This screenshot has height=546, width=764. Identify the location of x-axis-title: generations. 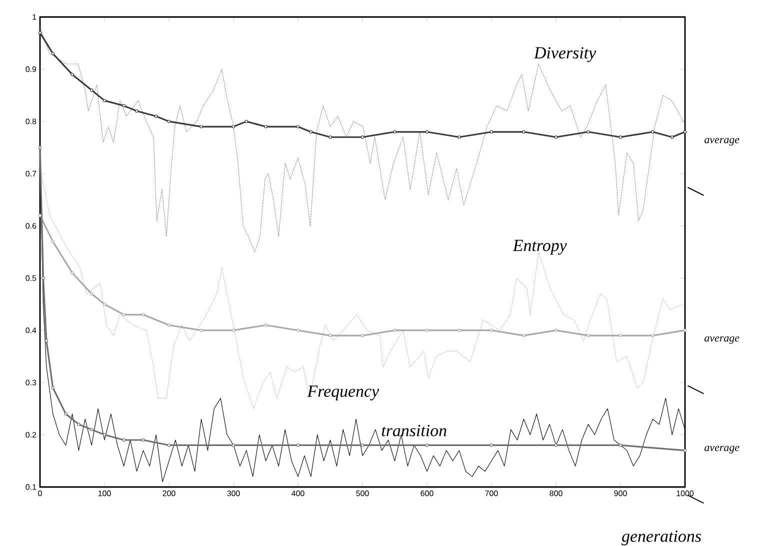
(661, 538).